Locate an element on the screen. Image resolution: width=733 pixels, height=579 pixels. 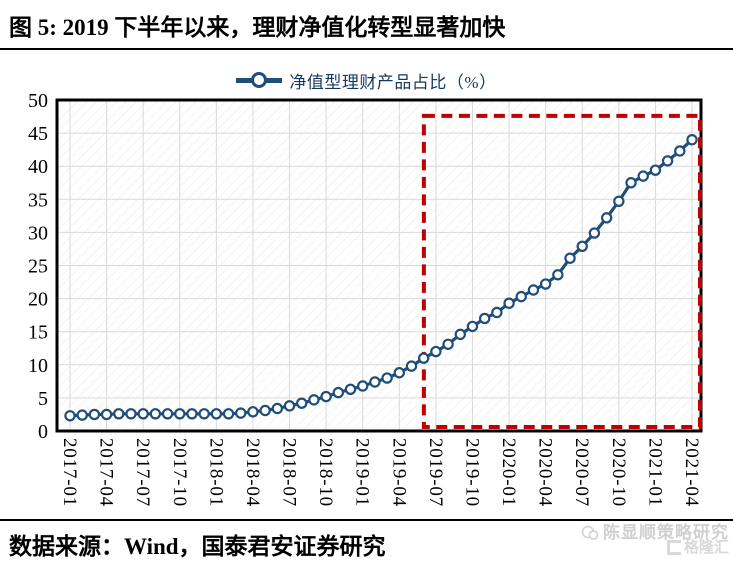
svg-text: 2018-10 is located at coordinates (325, 472).